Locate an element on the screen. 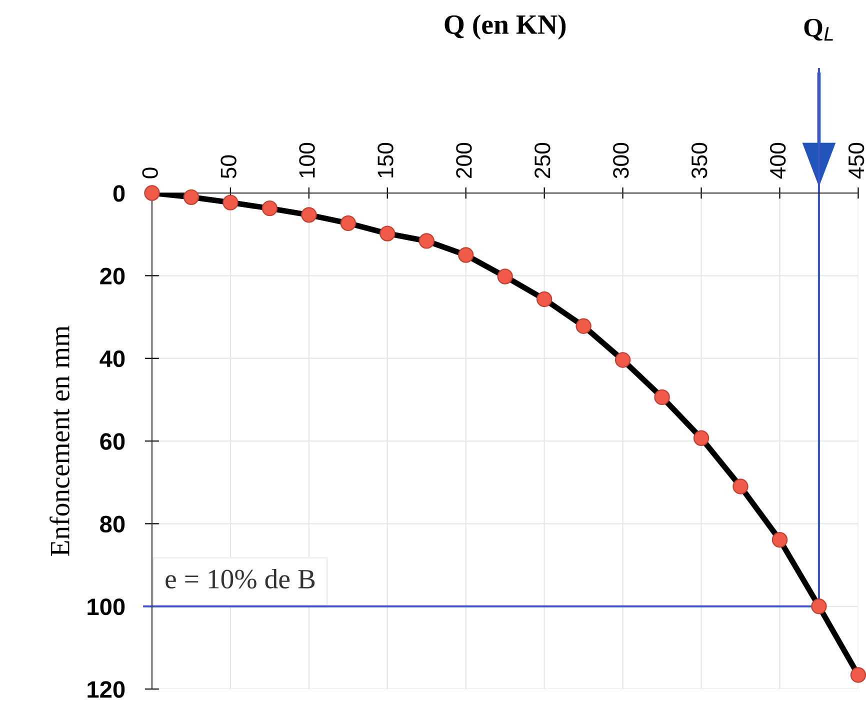 The width and height of the screenshot is (866, 706). x-tick-label: 300 is located at coordinates (621, 160).